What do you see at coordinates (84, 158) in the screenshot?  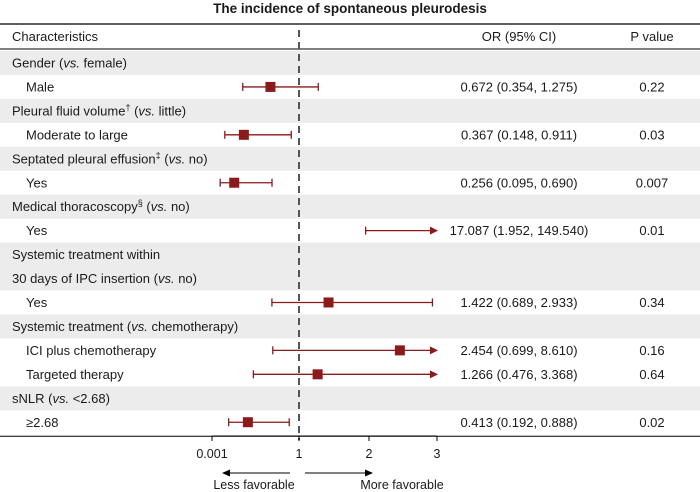 I see `group-label-part: Septated pleural effusion` at bounding box center [84, 158].